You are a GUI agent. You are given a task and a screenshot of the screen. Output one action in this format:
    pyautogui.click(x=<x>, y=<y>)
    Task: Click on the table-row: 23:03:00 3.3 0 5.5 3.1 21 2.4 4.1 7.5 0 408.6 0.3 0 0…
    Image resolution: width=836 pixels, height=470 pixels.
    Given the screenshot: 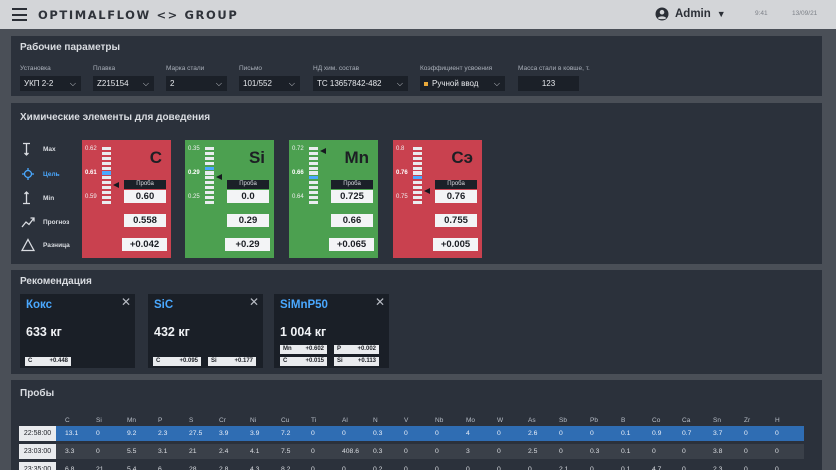 What is the action you would take?
    pyautogui.click(x=411, y=451)
    